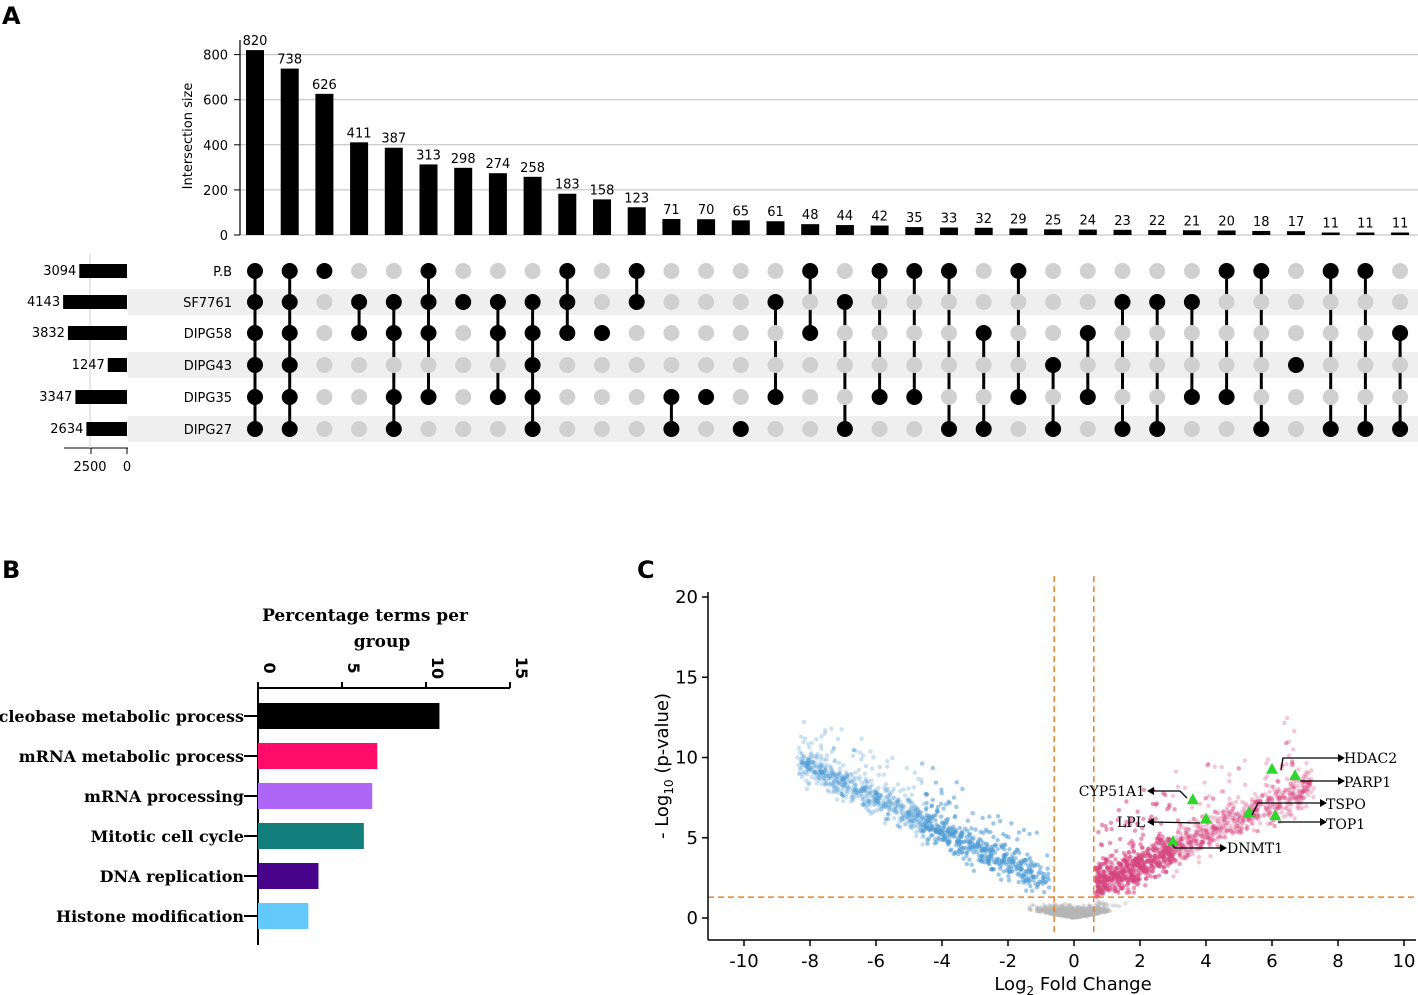 This screenshot has height=995, width=1418. Describe the element at coordinates (428, 271) in the screenshot. I see `membership-dot-filled` at that location.